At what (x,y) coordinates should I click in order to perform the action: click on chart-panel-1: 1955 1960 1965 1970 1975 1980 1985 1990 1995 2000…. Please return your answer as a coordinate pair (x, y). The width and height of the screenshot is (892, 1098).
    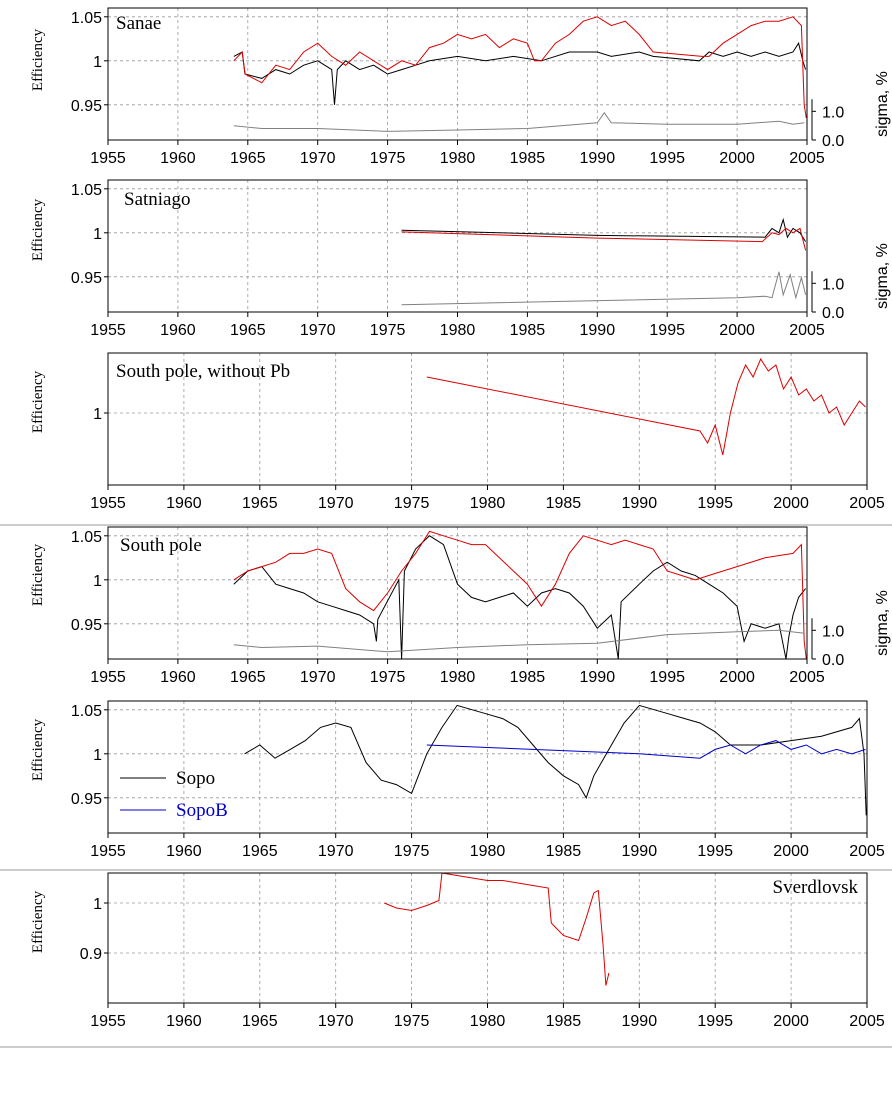
    Looking at the image, I should click on (460, 87).